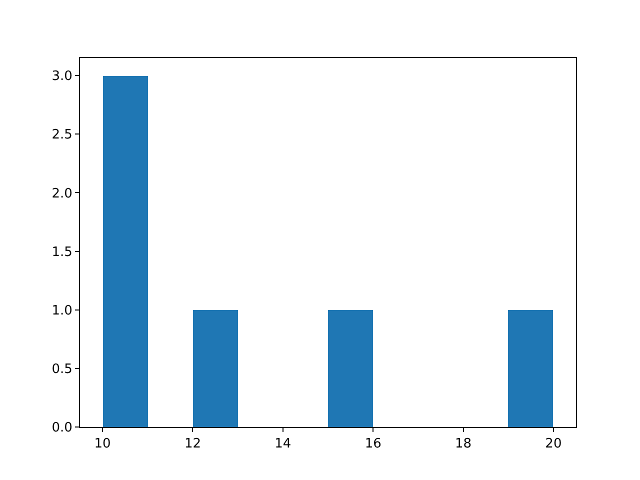 This screenshot has height=480, width=640. What do you see at coordinates (463, 444) in the screenshot?
I see `x-tick-label: 18` at bounding box center [463, 444].